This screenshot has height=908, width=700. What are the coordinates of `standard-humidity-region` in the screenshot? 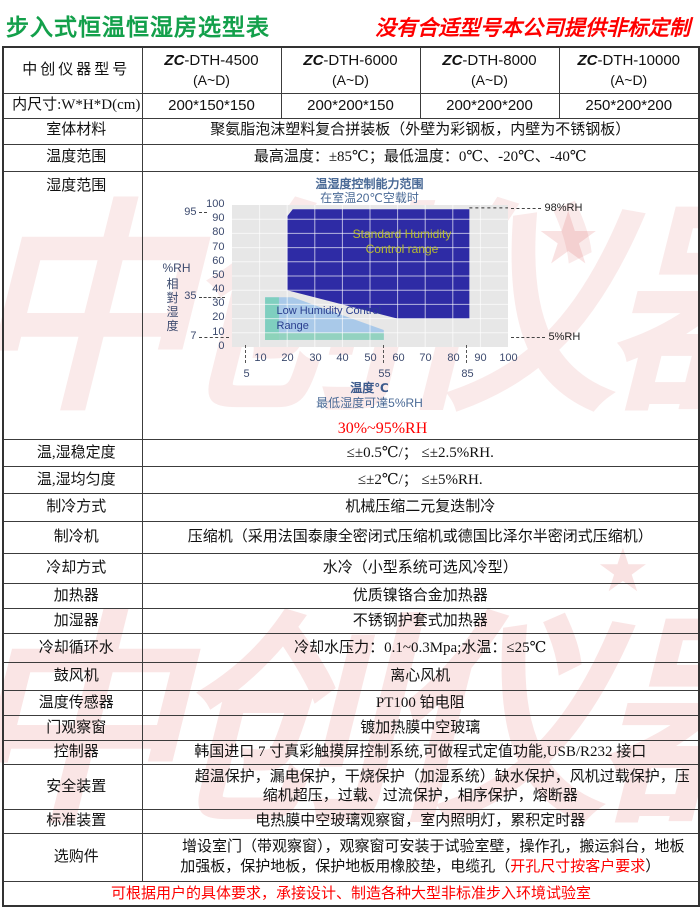 It's located at (377, 263).